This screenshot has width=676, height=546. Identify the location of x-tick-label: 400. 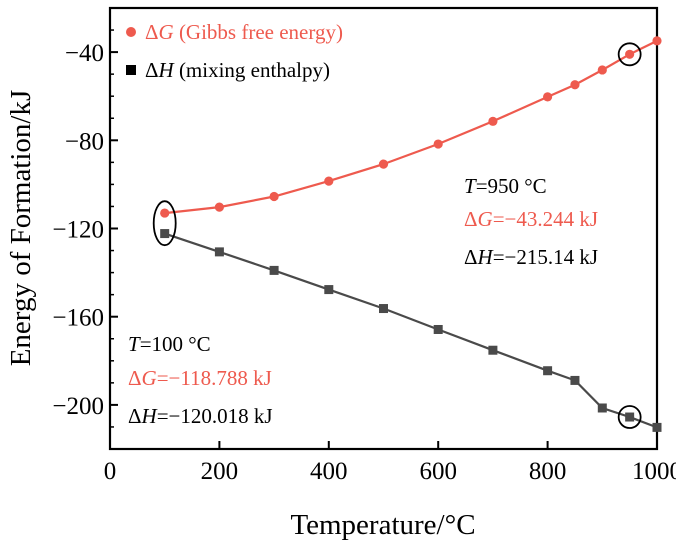
(329, 471).